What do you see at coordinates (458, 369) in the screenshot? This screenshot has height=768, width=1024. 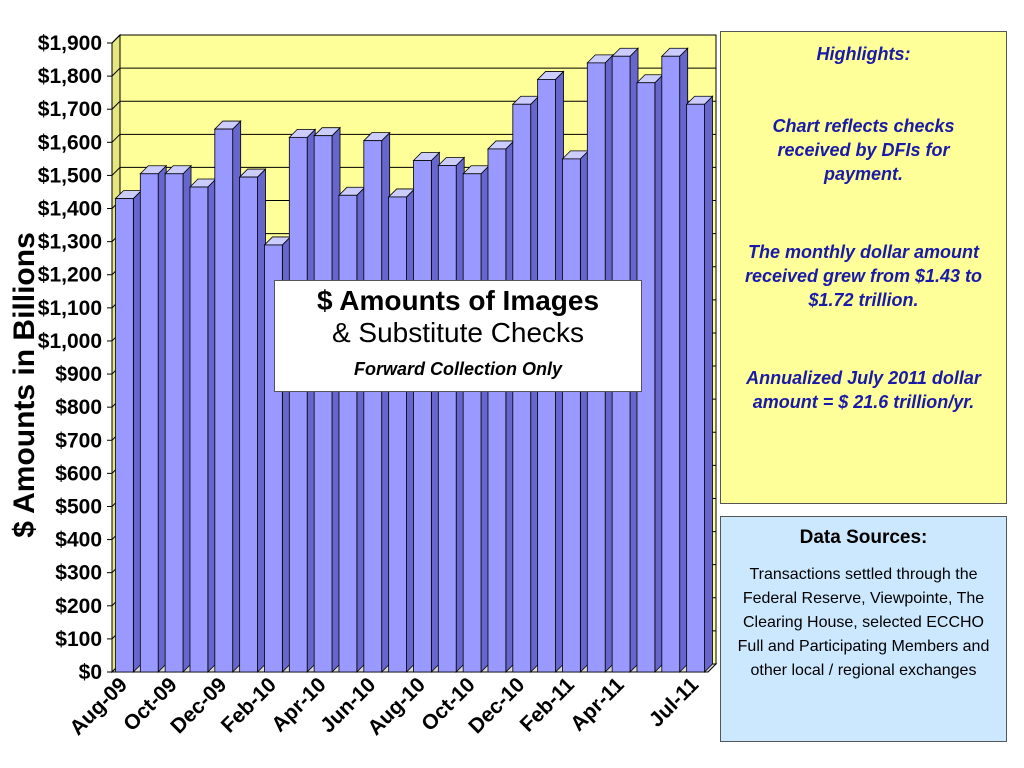 I see `chart-subtitle-note: Forward Collection Only` at bounding box center [458, 369].